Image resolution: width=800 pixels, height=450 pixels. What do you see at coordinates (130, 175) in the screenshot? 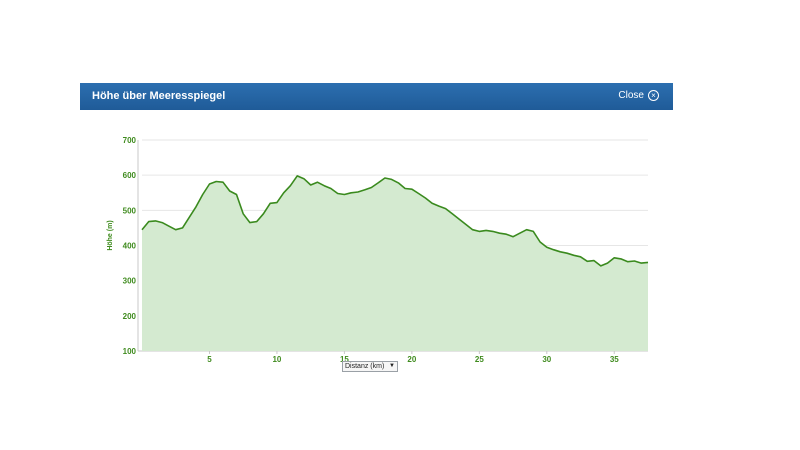
I see `y-tick-label: 600` at bounding box center [130, 175].